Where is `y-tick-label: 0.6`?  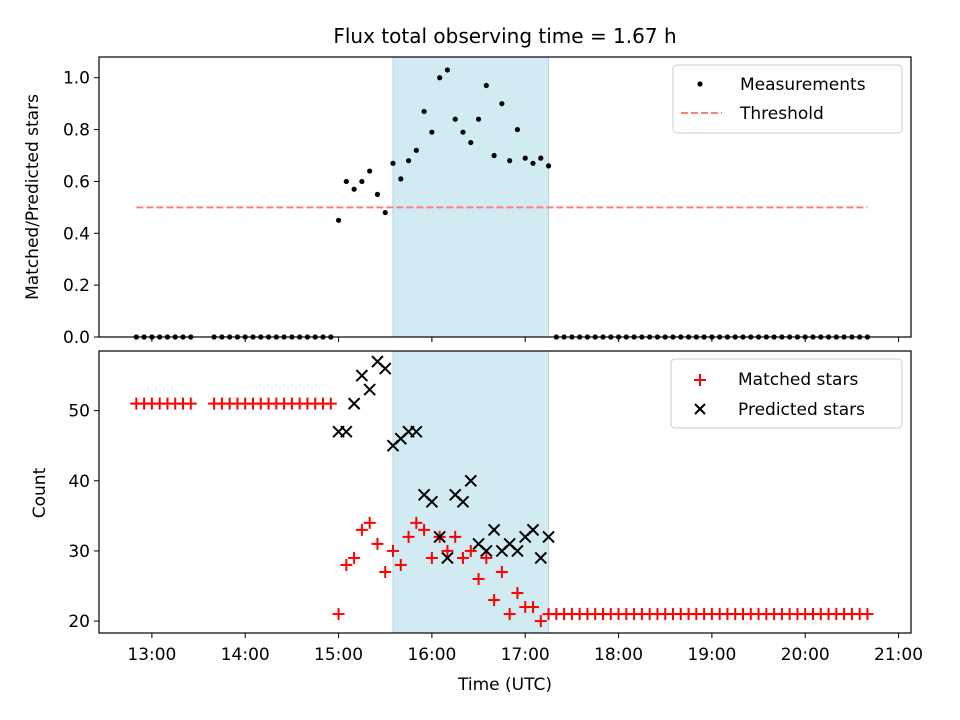
y-tick-label: 0.6 is located at coordinates (76, 182).